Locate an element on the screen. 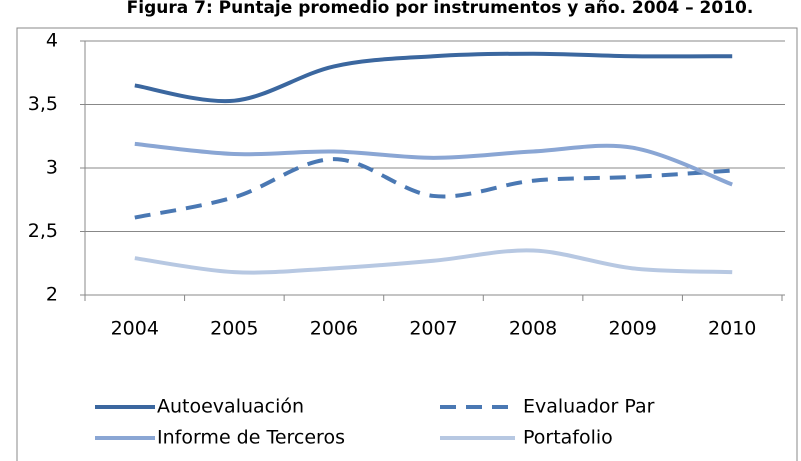 This screenshot has height=461, width=801. x-tick-label: 2010 is located at coordinates (732, 329).